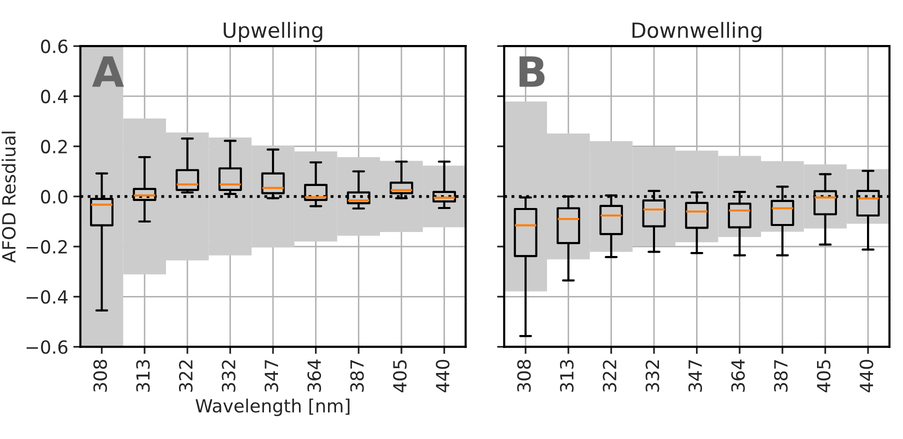  I want to click on y-tick-label: 0.4, so click(54, 97).